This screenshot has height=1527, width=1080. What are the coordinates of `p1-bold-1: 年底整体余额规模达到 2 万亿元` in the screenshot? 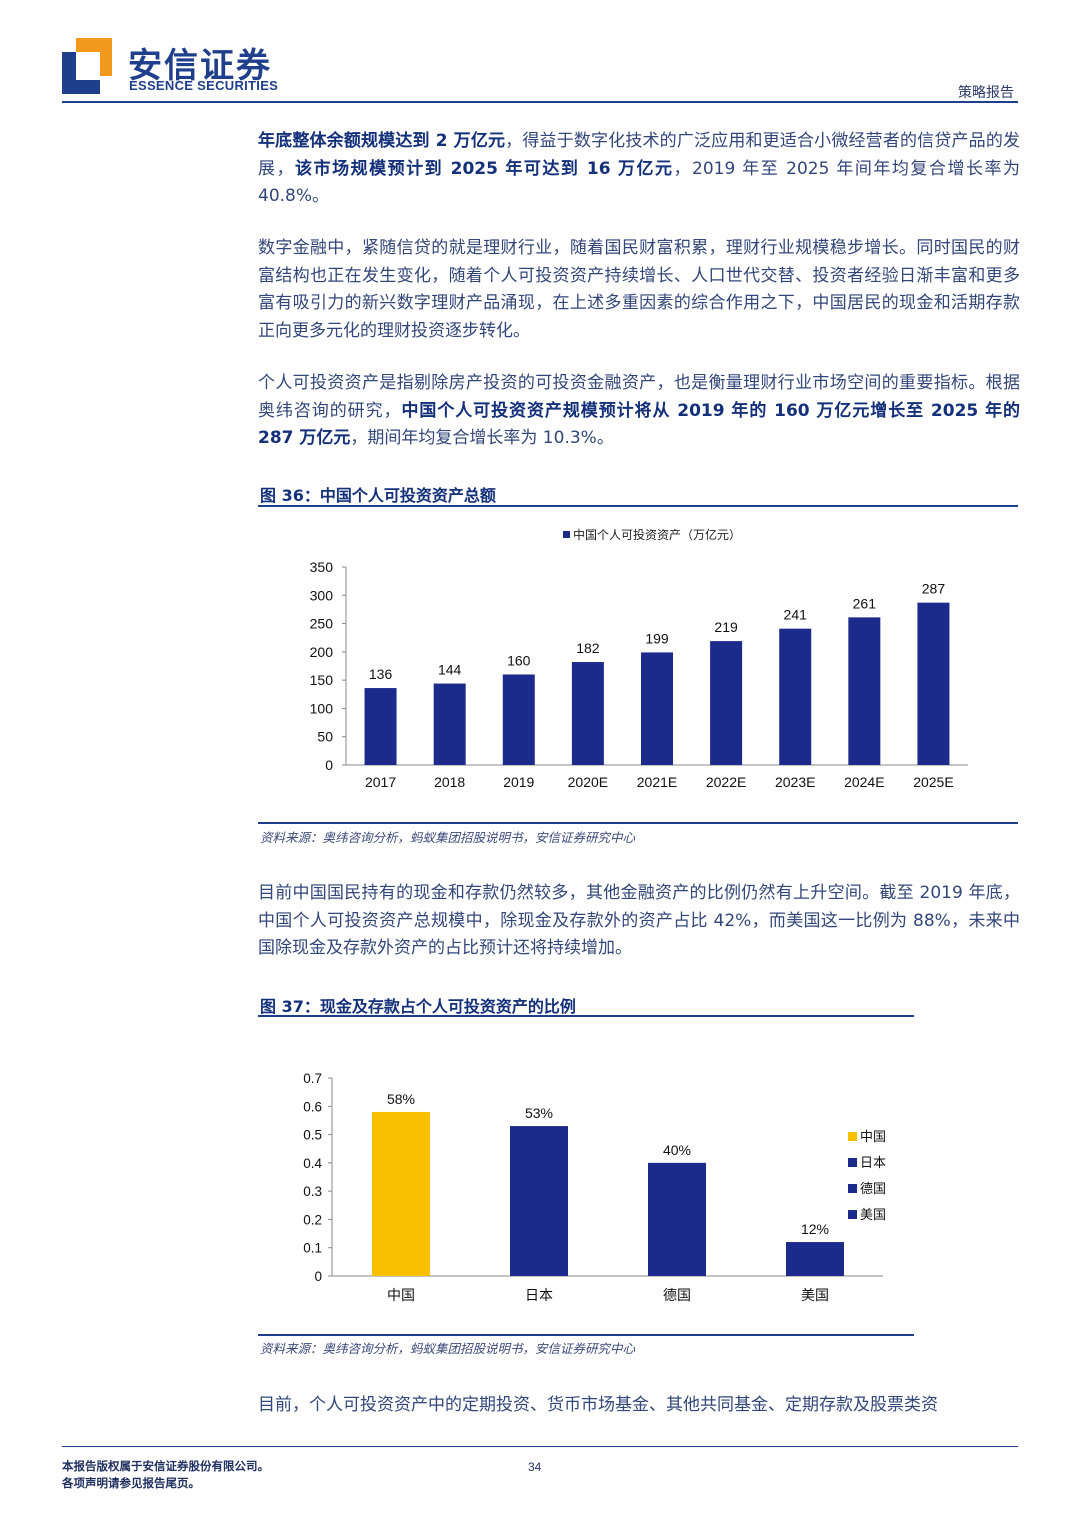 It's located at (382, 141).